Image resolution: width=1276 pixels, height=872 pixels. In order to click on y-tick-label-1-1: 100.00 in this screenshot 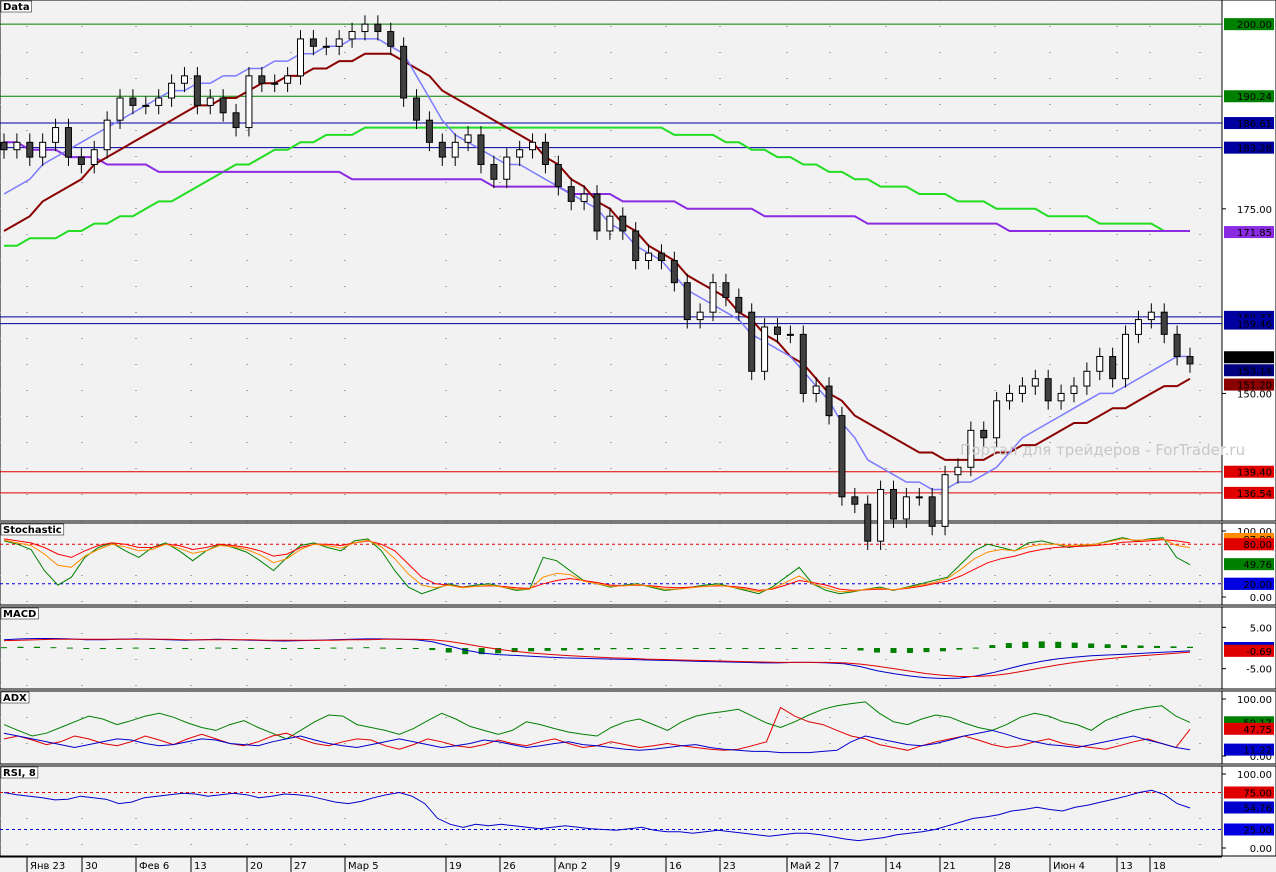, I will do `click(1254, 532)`.